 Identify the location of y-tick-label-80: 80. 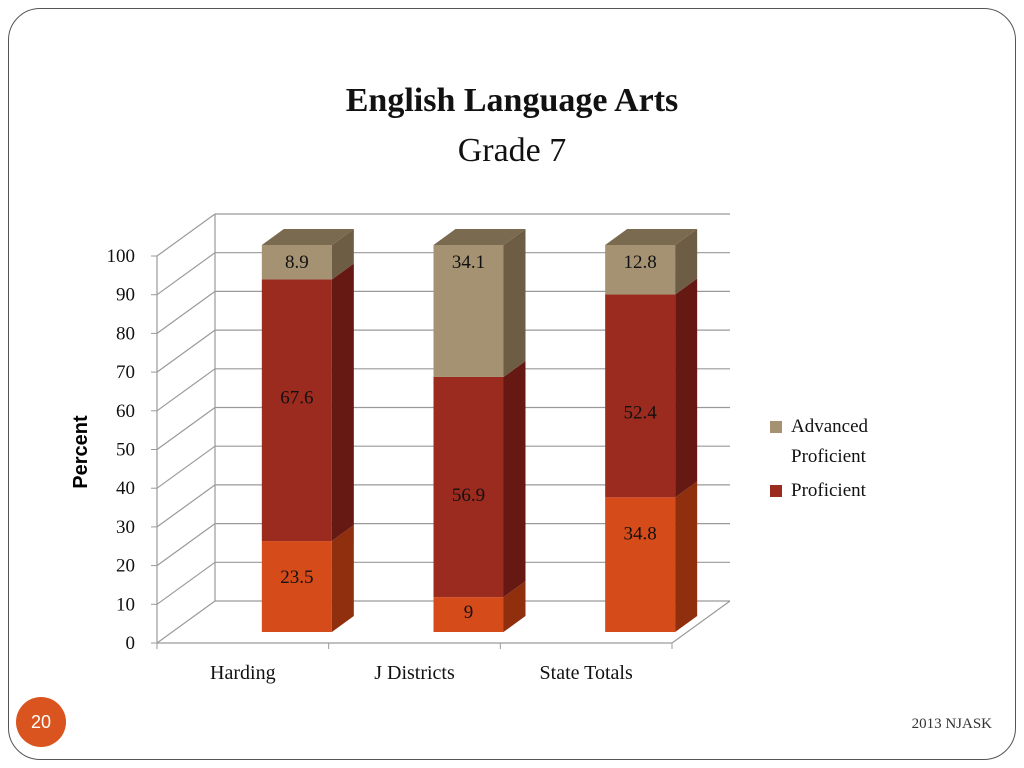
(125, 333).